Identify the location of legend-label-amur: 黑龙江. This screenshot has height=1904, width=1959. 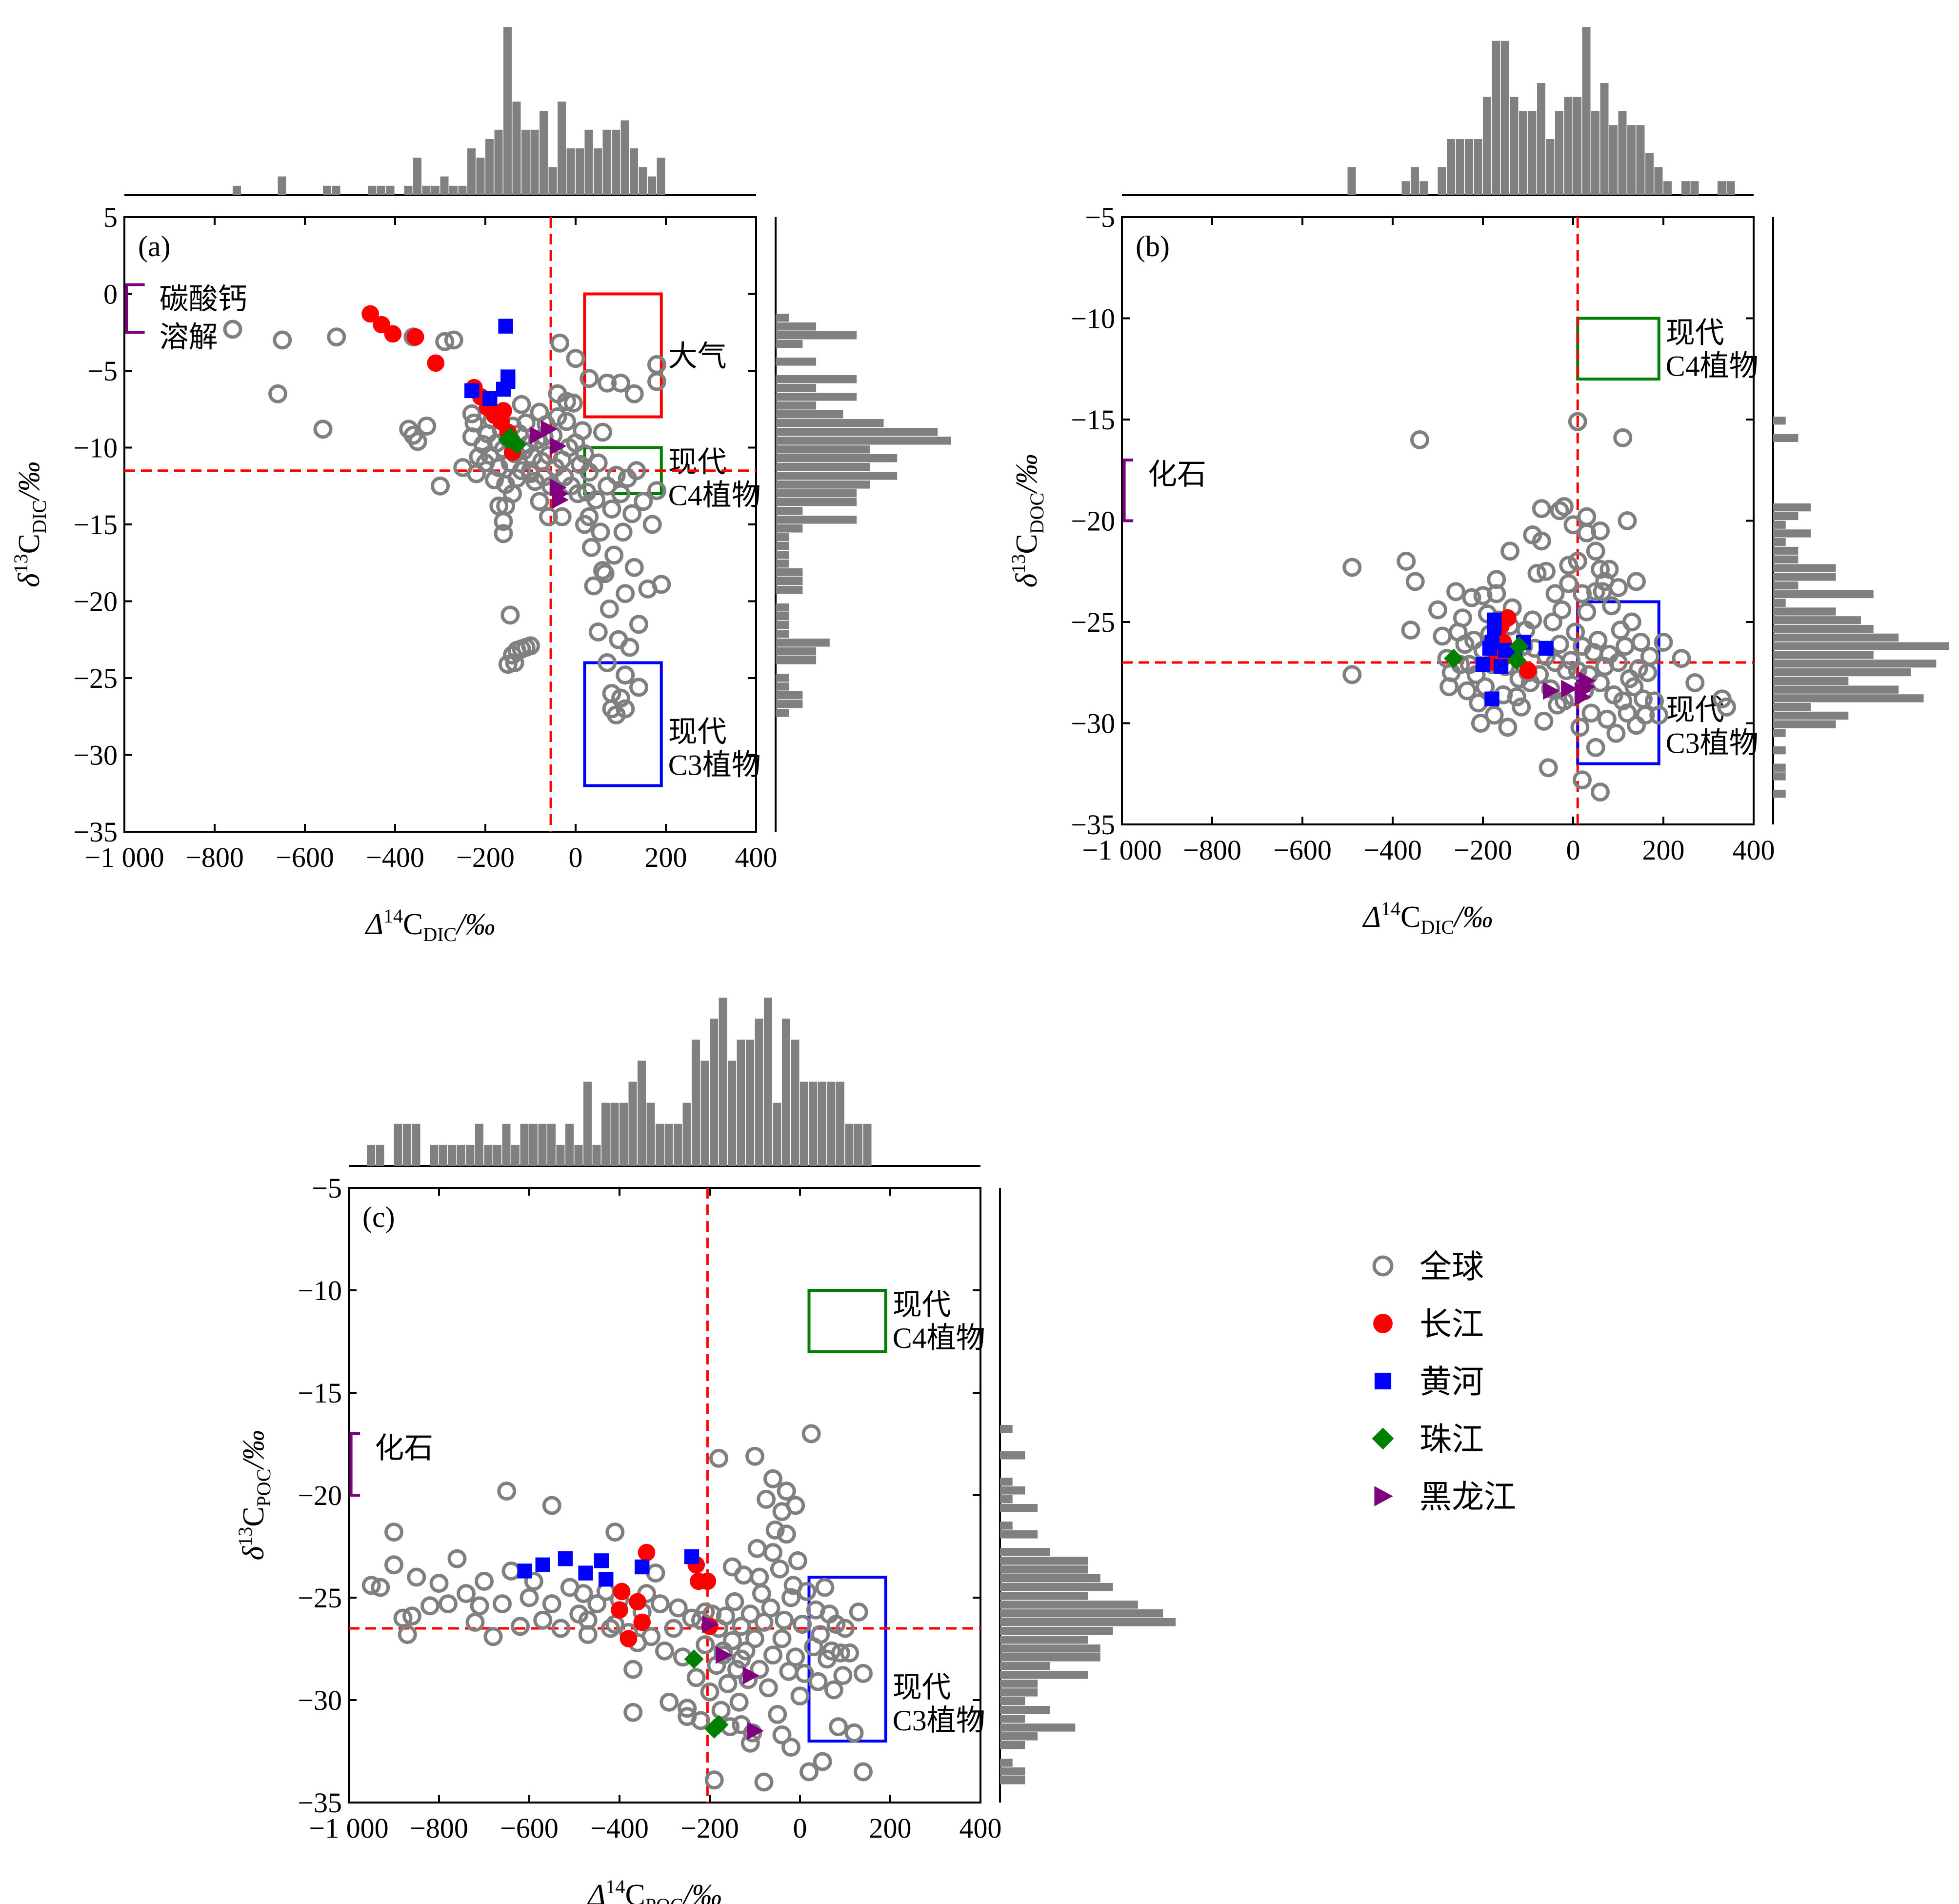
(1468, 1497).